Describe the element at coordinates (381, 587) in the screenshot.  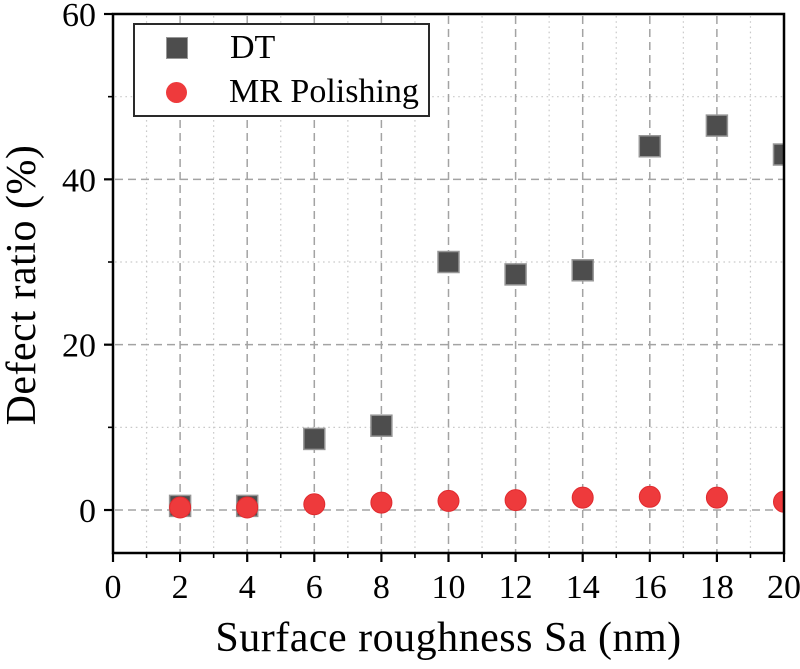
I see `x-tick-label: 8` at that location.